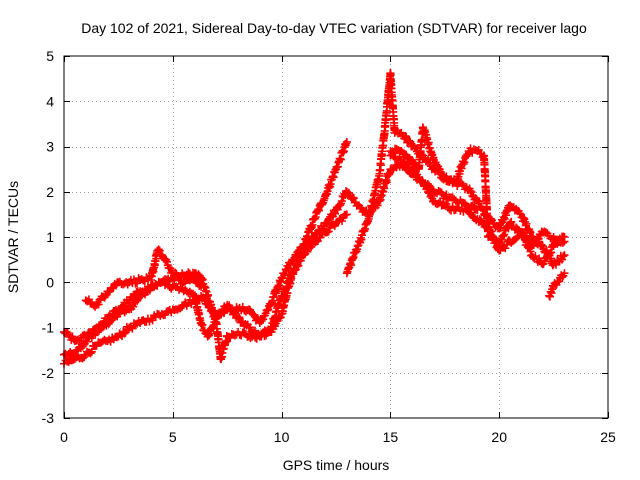  What do you see at coordinates (50, 56) in the screenshot?
I see `y-tick-label: 5` at bounding box center [50, 56].